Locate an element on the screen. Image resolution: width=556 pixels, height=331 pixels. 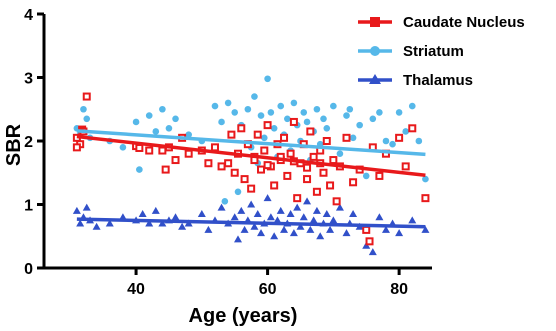
x-tick-label: 80 is located at coordinates (399, 289).